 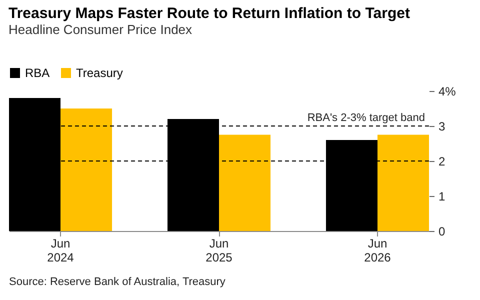 I want to click on x-tick-label: Jun 2026, so click(x=378, y=250).